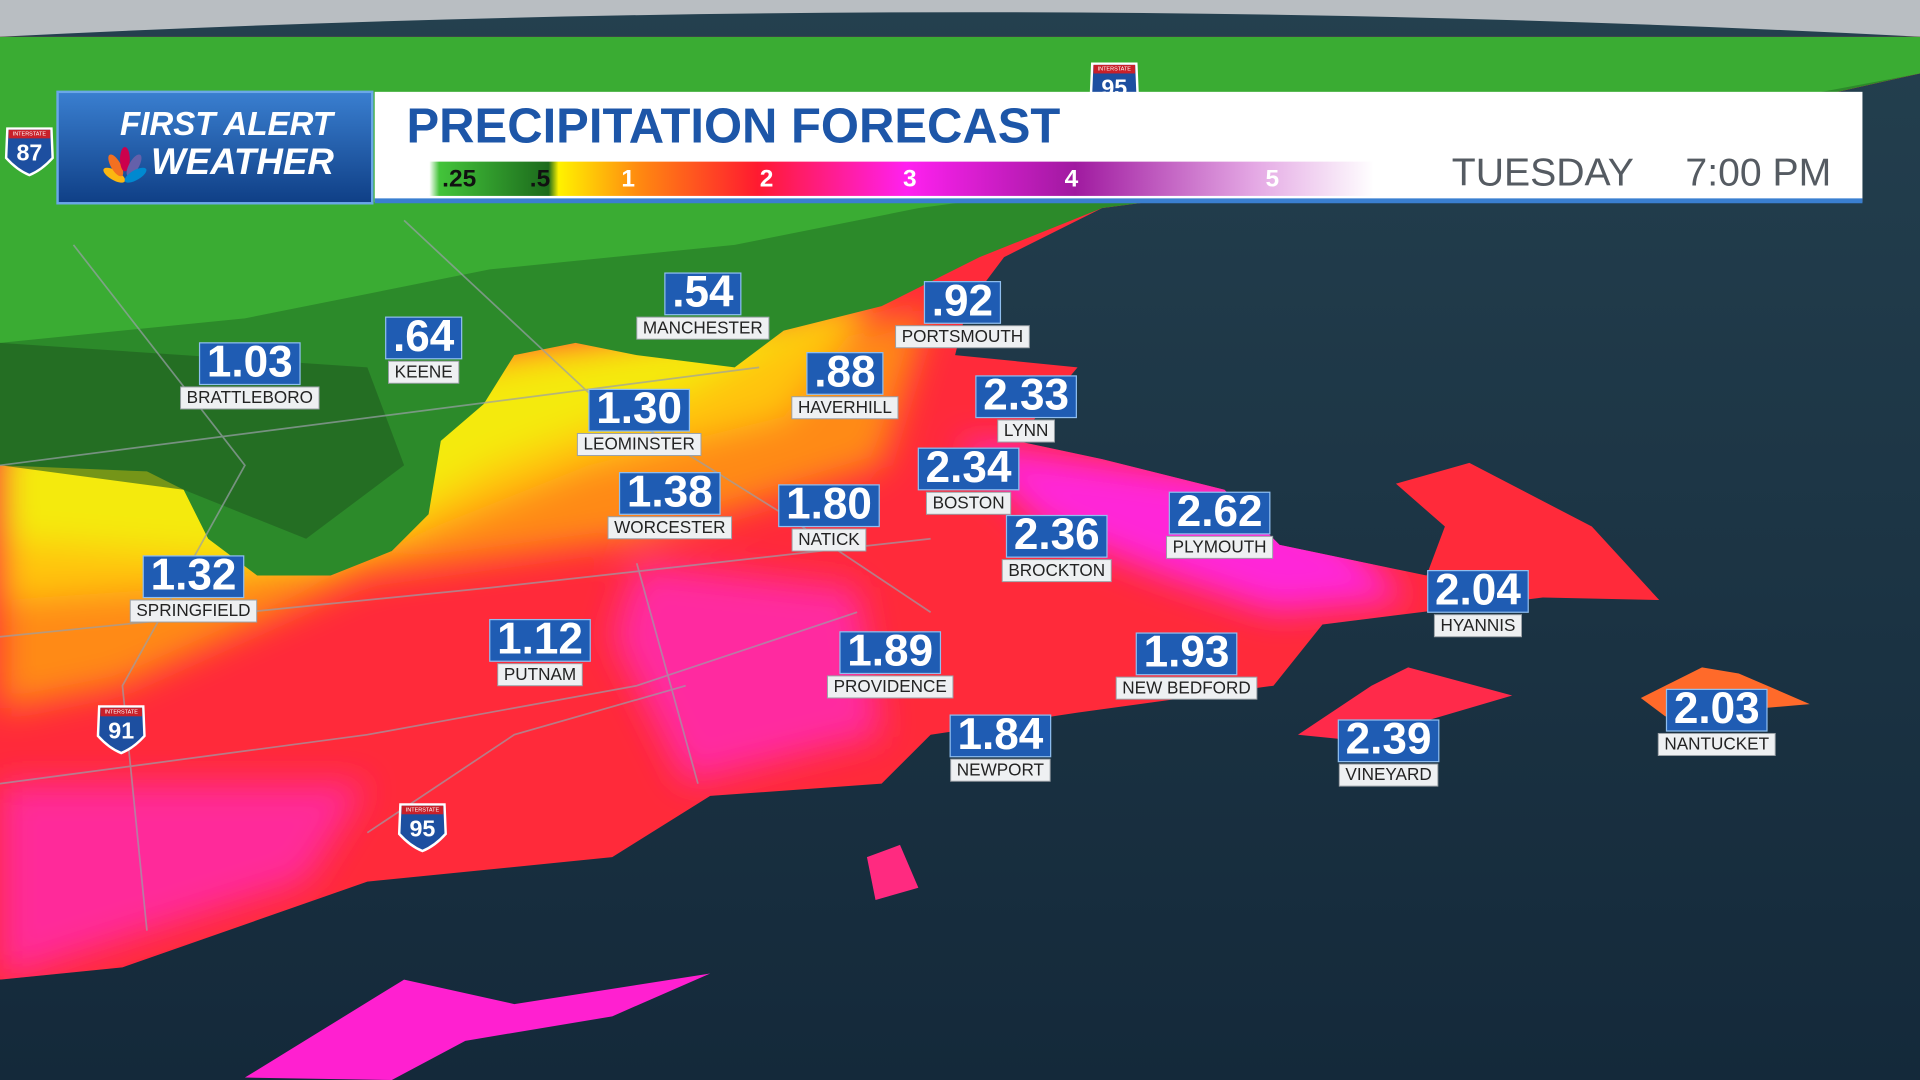 Image resolution: width=1920 pixels, height=1080 pixels. I want to click on city-name: PORTSMOUTH, so click(962, 336).